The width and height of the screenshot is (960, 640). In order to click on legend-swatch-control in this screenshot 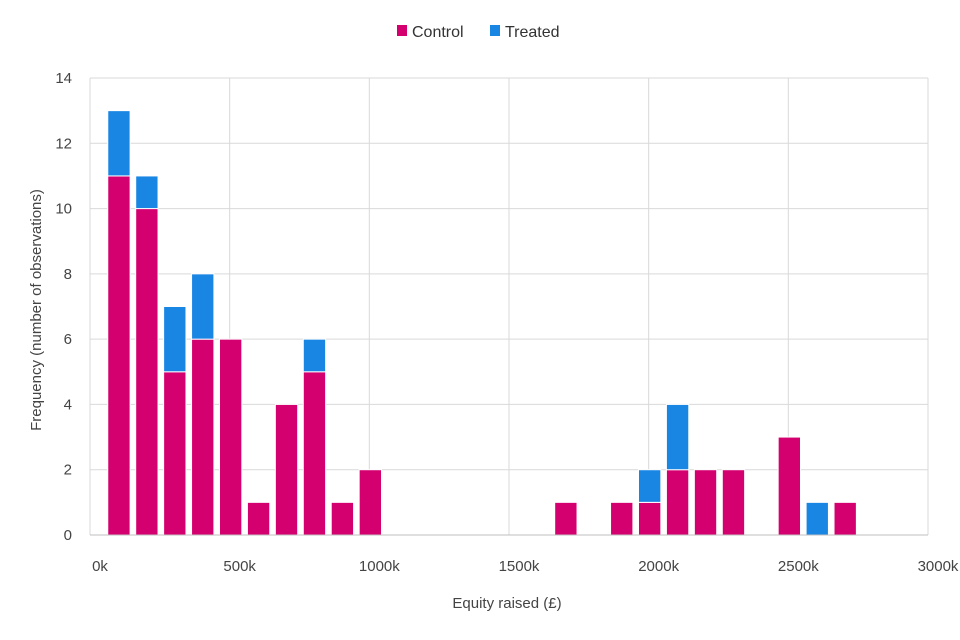, I will do `click(402, 30)`.